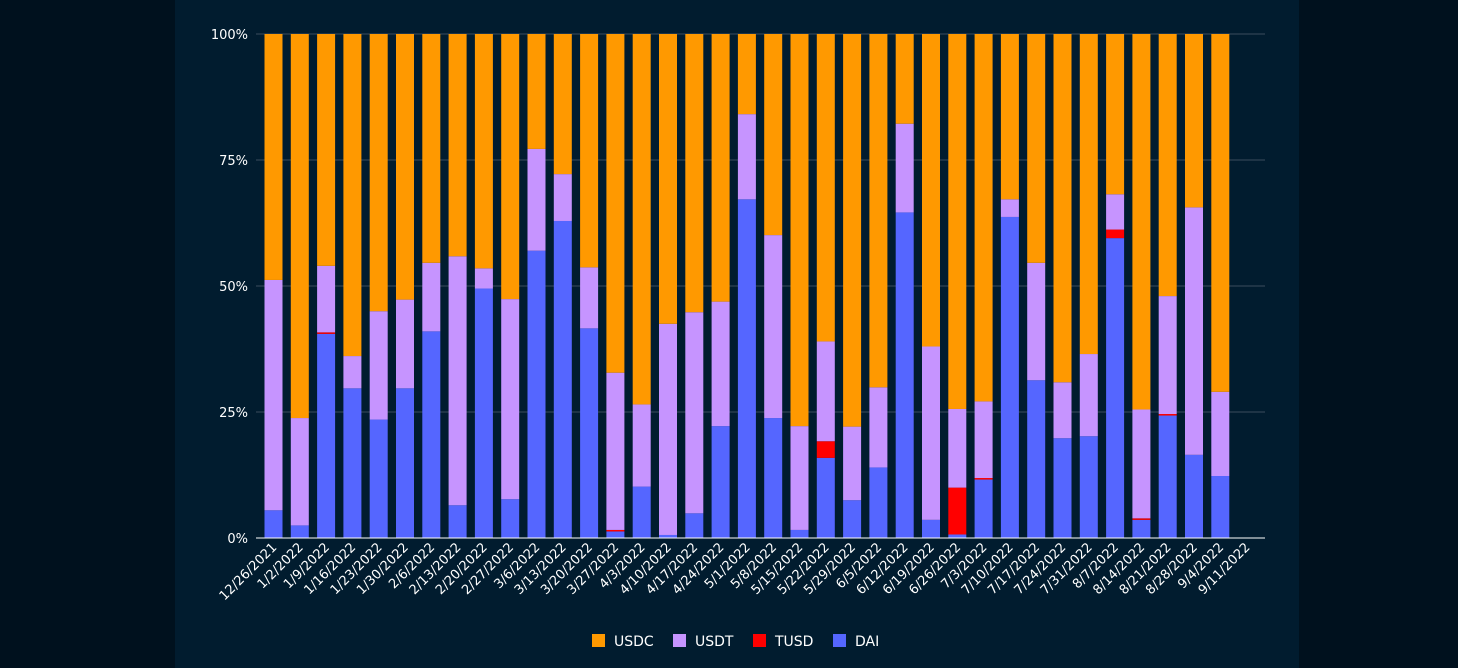  Describe the element at coordinates (856, 642) in the screenshot. I see `legend-item-dai: DAI` at that location.